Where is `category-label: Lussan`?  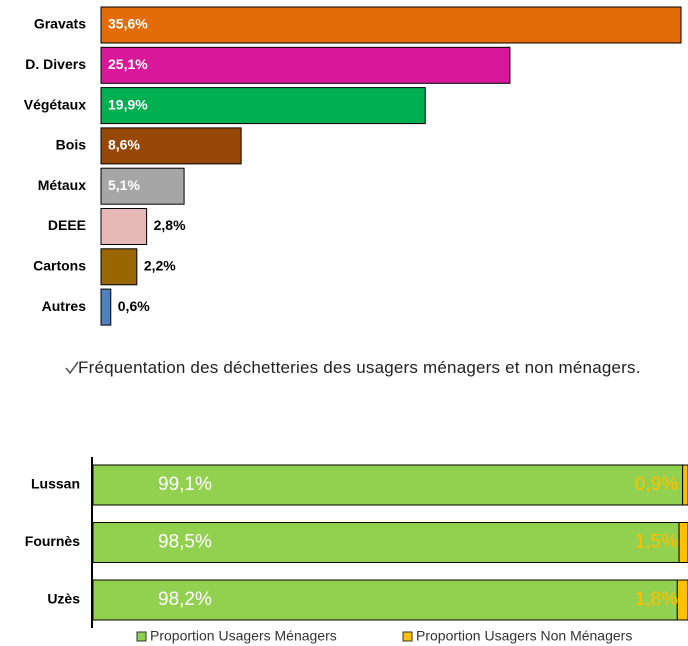 category-label: Lussan is located at coordinates (55, 484).